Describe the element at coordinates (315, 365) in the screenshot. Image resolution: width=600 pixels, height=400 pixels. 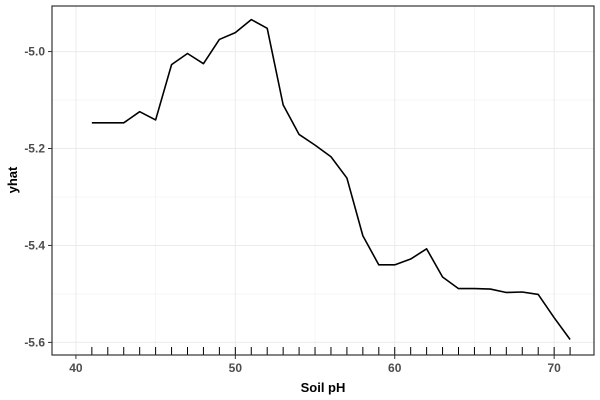
I see `x-axis: 40 50 60 70` at that location.